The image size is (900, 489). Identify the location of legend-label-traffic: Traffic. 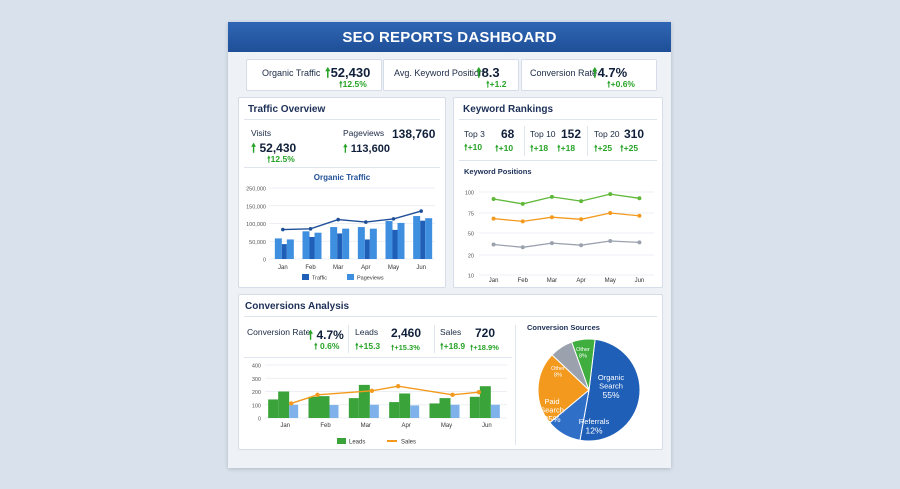
(319, 279).